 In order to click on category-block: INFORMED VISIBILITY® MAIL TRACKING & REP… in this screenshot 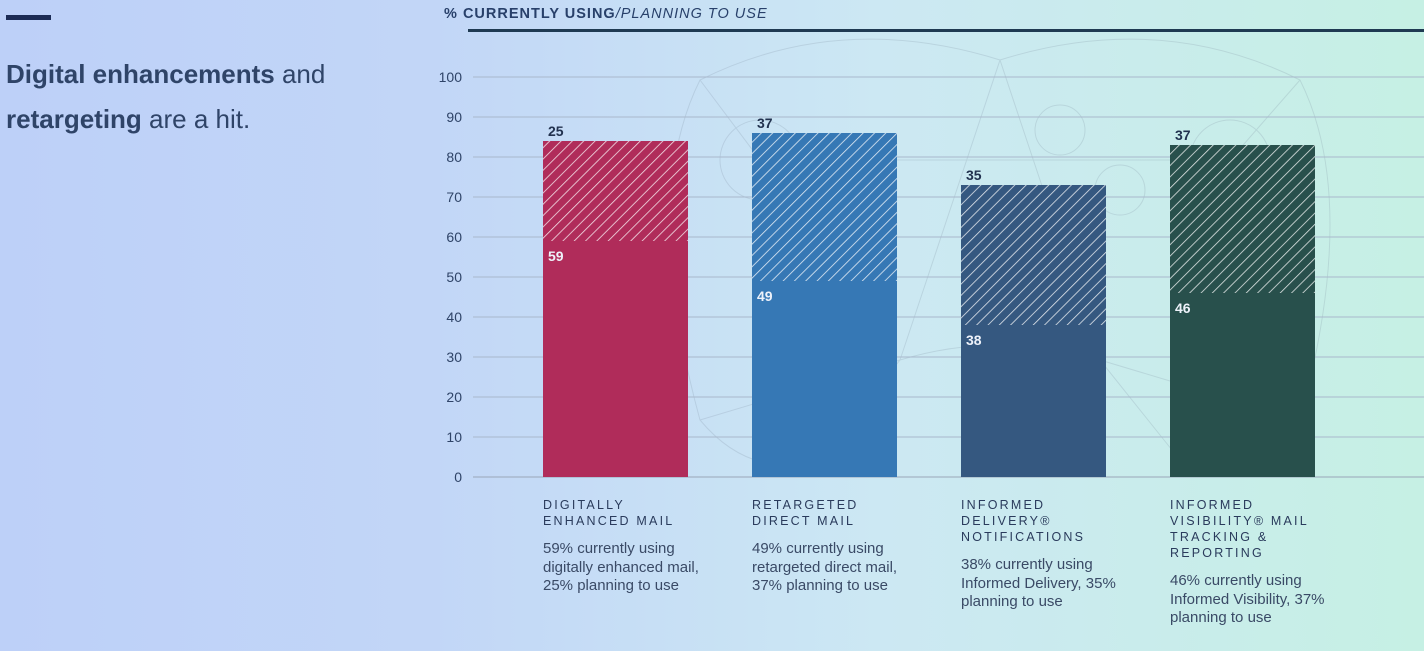, I will do `click(1250, 562)`.